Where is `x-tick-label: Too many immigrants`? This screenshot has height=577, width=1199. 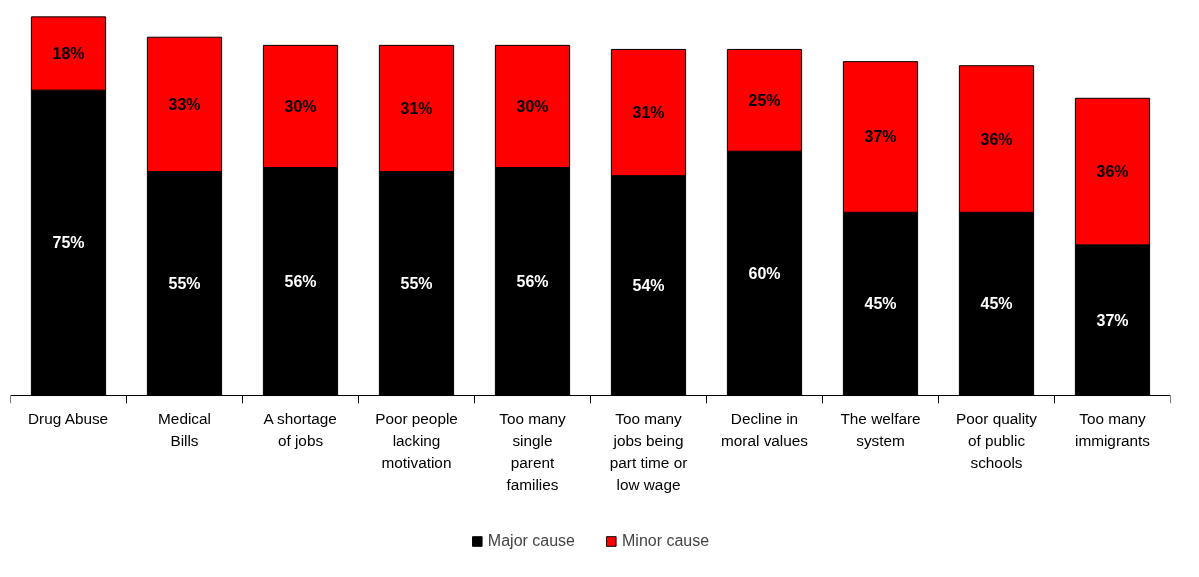 x-tick-label: Too many immigrants is located at coordinates (1113, 429).